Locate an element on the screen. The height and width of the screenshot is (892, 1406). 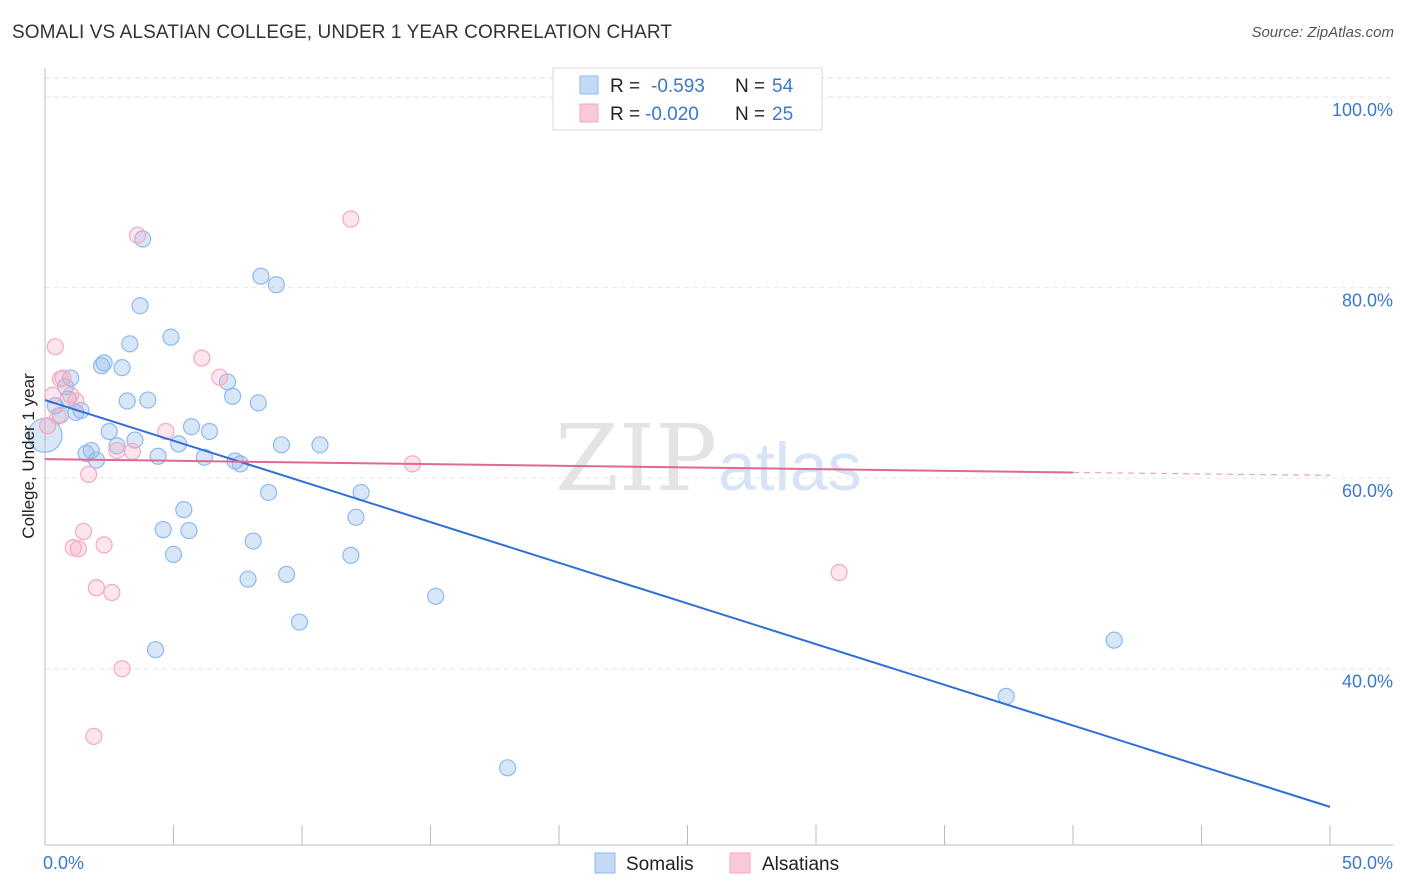
alsatian-swatch is located at coordinates (740, 863).